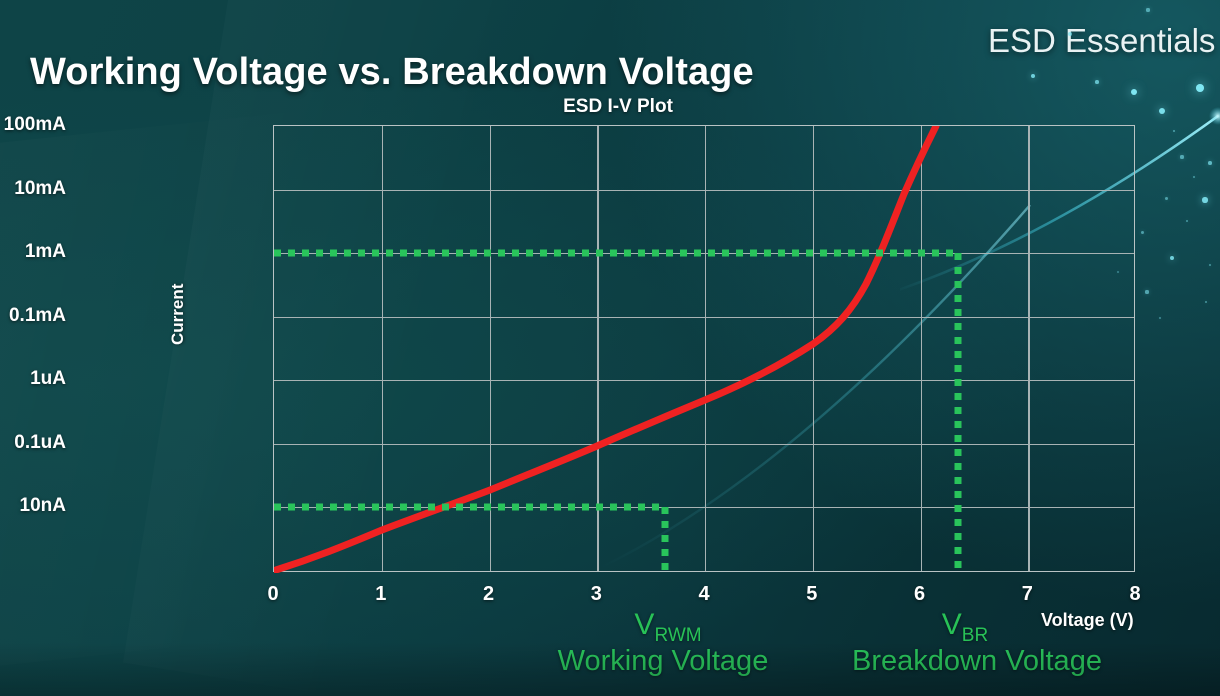  I want to click on y-tick-label: 1mA, so click(45, 251).